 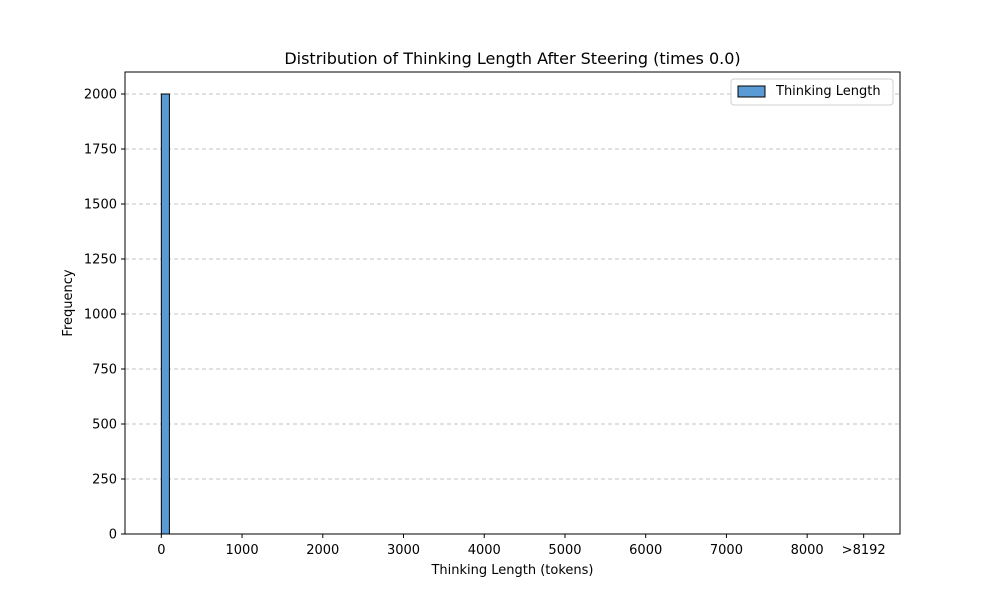 What do you see at coordinates (104, 480) in the screenshot?
I see `y-tick-label: 250` at bounding box center [104, 480].